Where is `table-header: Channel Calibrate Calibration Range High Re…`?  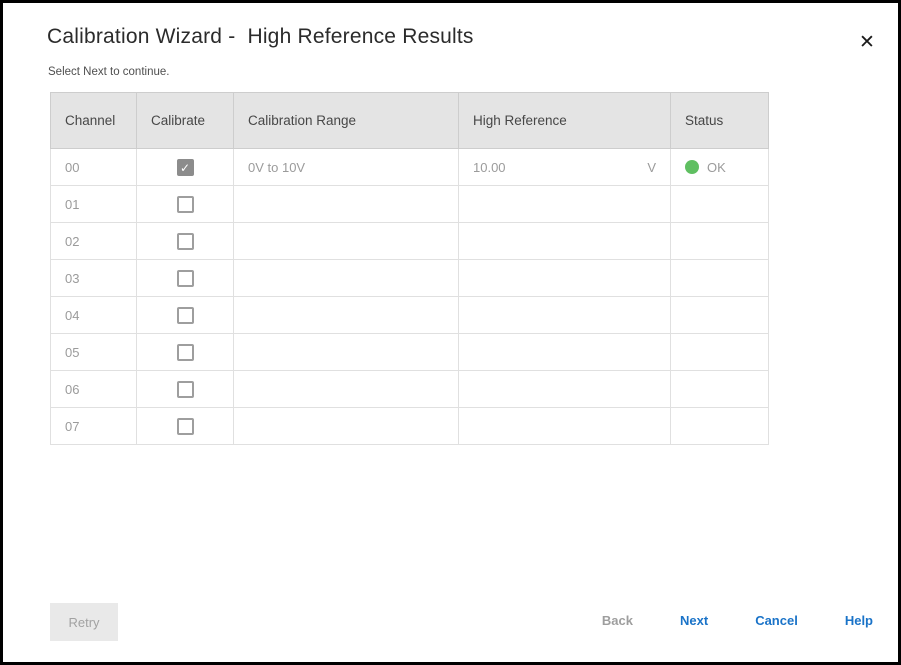 table-header: Channel Calibrate Calibration Range High Re… is located at coordinates (409, 120).